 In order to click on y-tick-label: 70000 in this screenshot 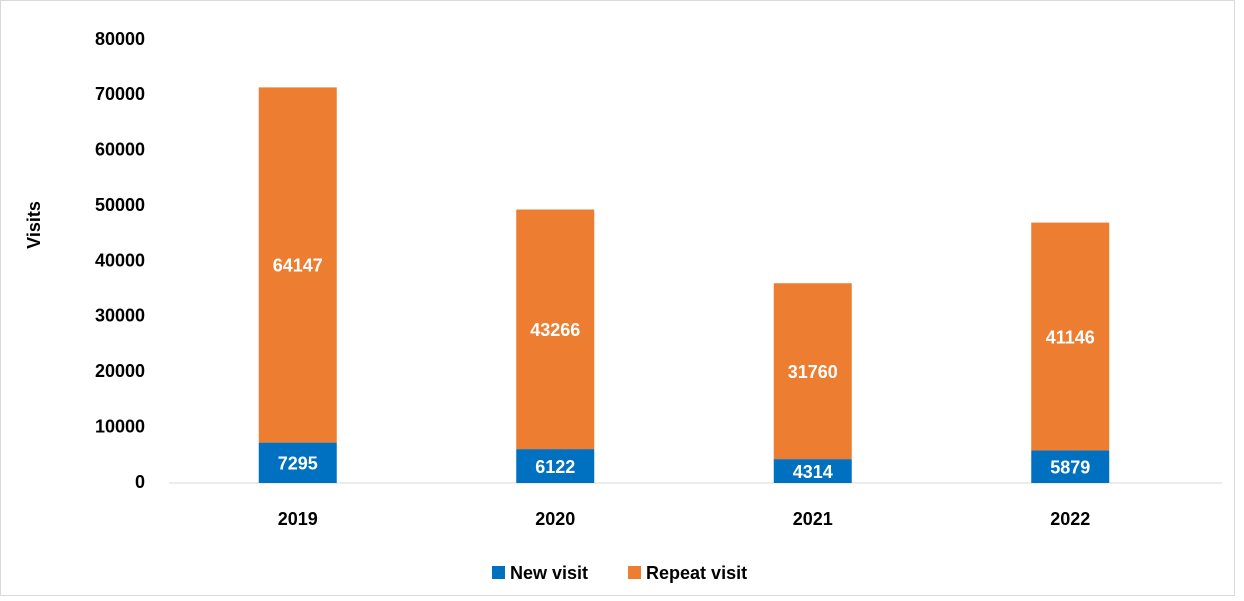, I will do `click(120, 94)`.